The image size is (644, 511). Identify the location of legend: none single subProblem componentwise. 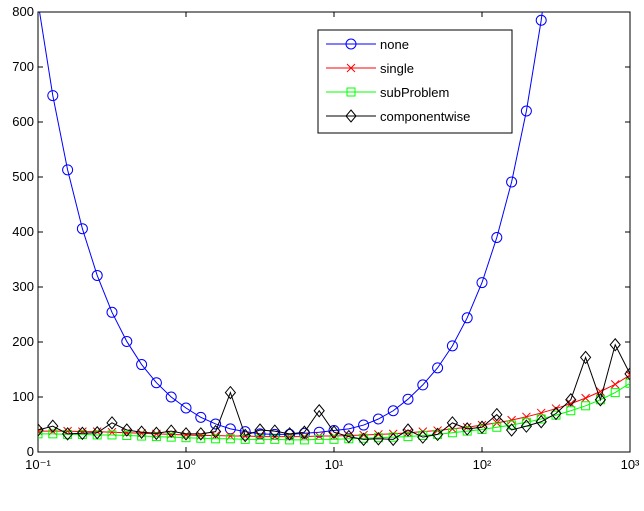
(415, 81).